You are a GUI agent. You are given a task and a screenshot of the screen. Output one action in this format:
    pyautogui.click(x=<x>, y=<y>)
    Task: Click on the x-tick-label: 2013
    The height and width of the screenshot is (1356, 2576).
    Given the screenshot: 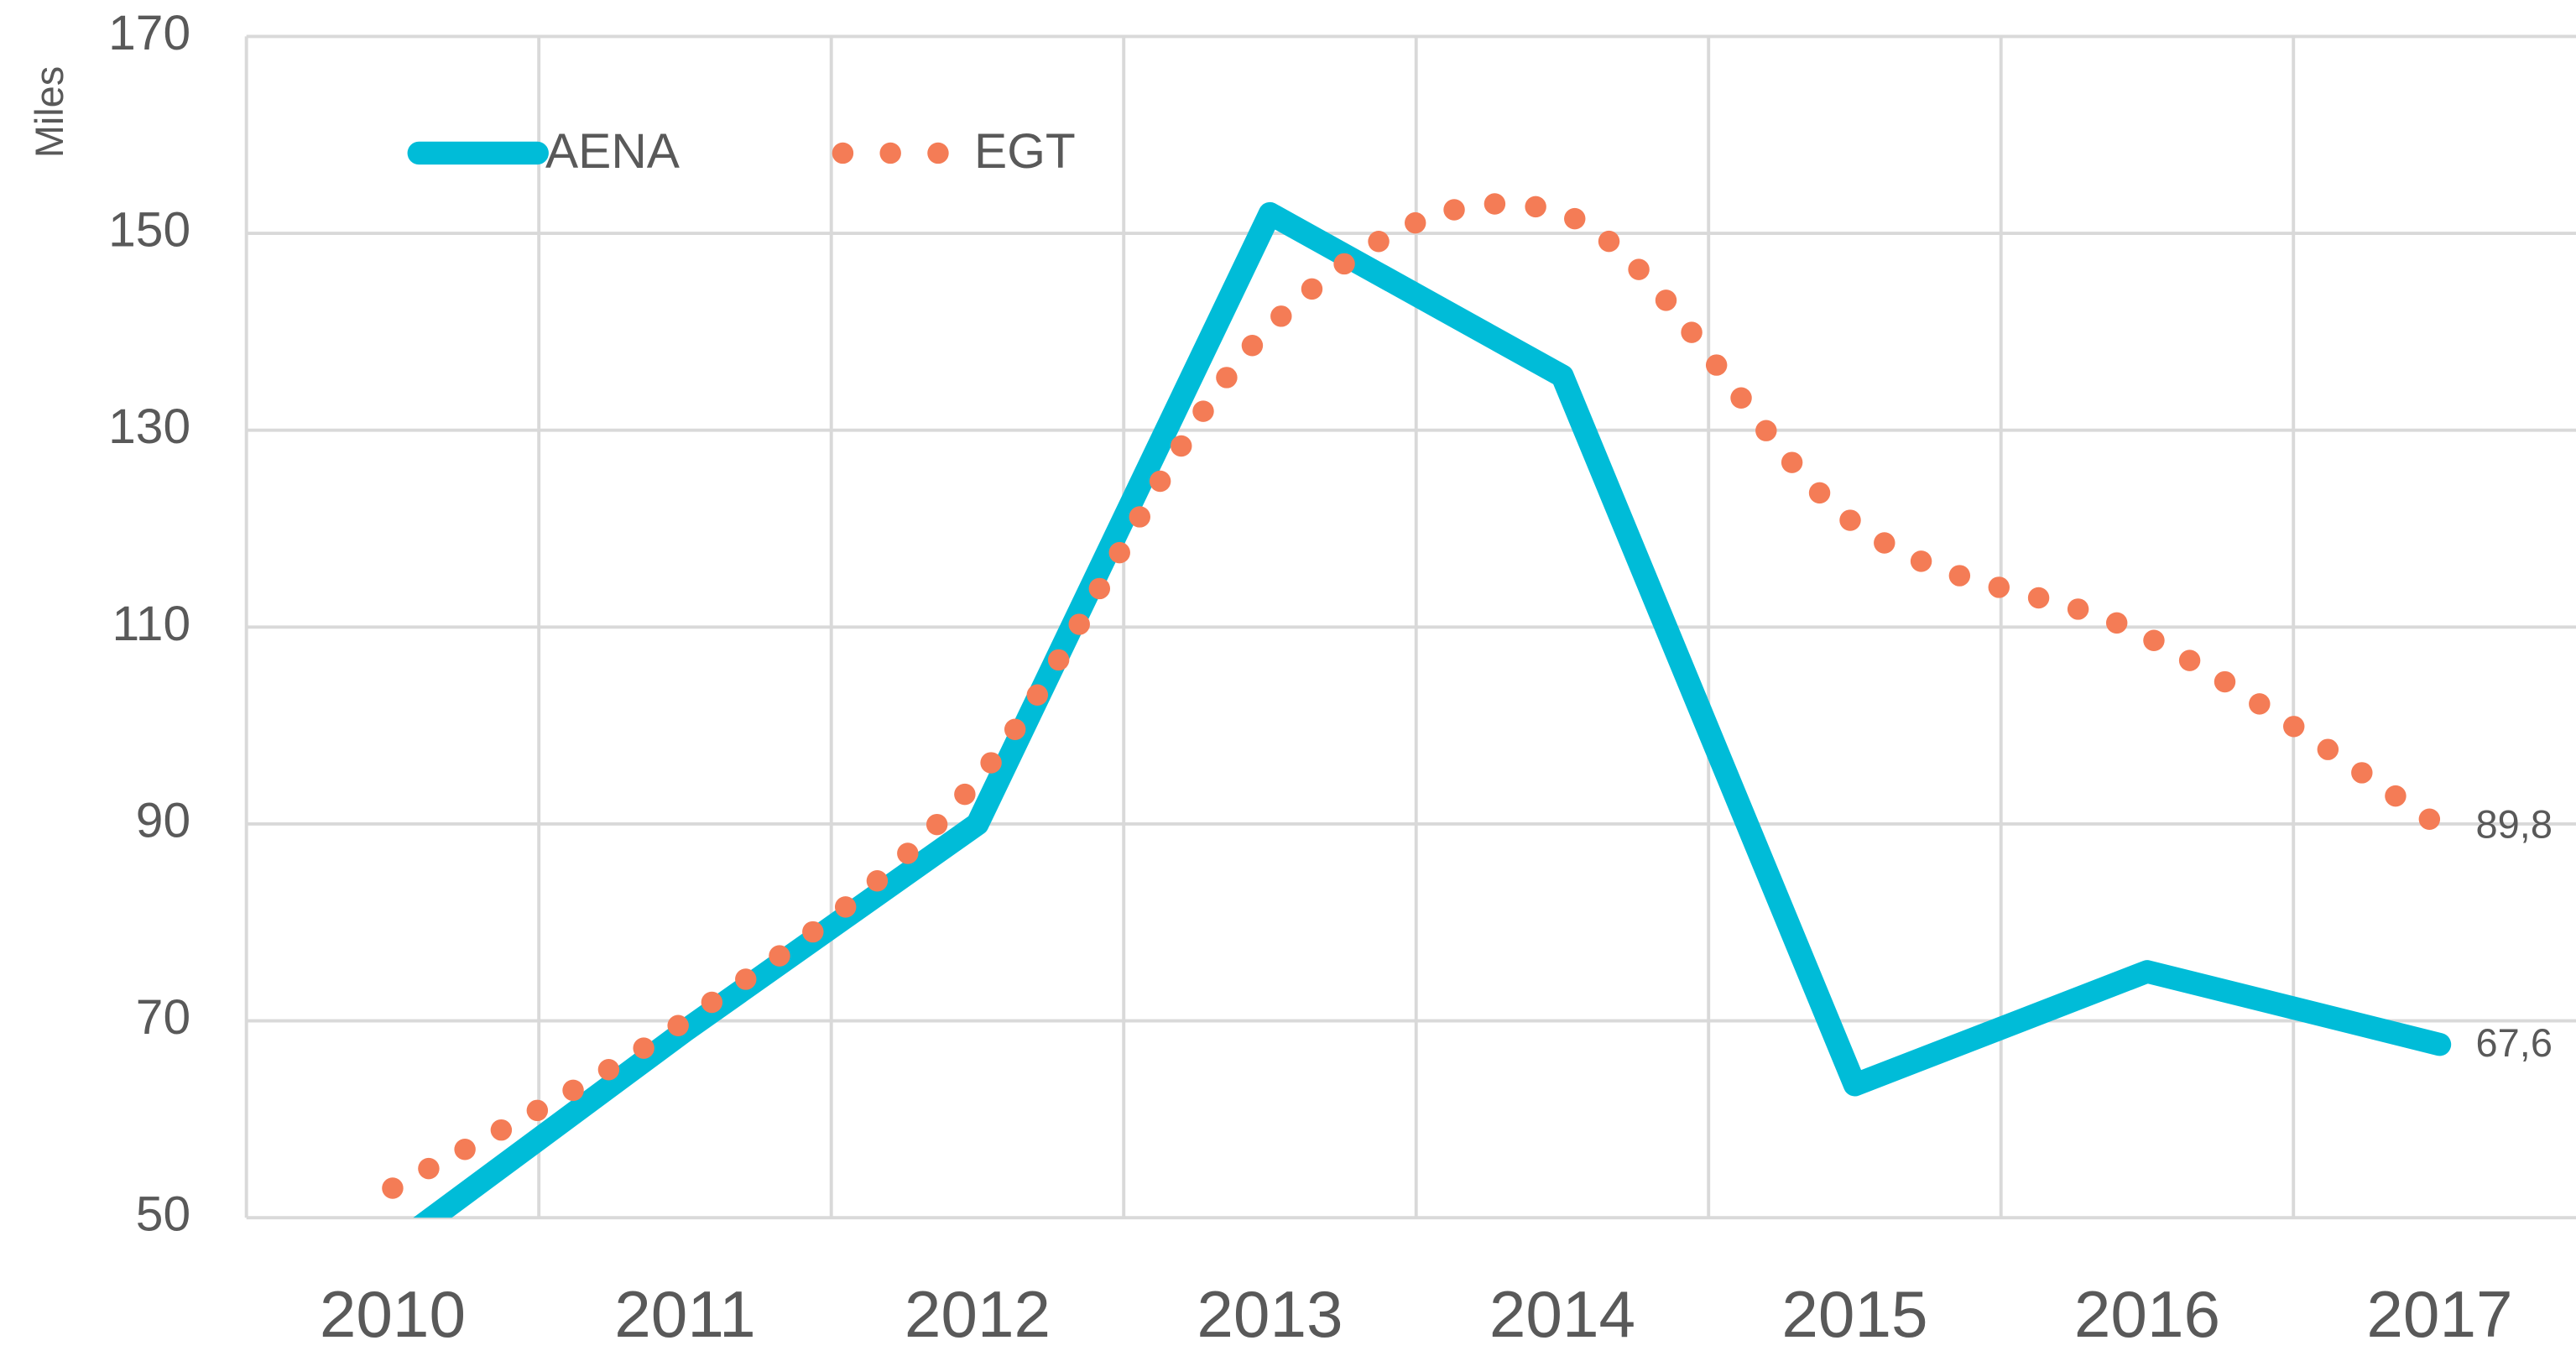 What is the action you would take?
    pyautogui.click(x=1270, y=1314)
    